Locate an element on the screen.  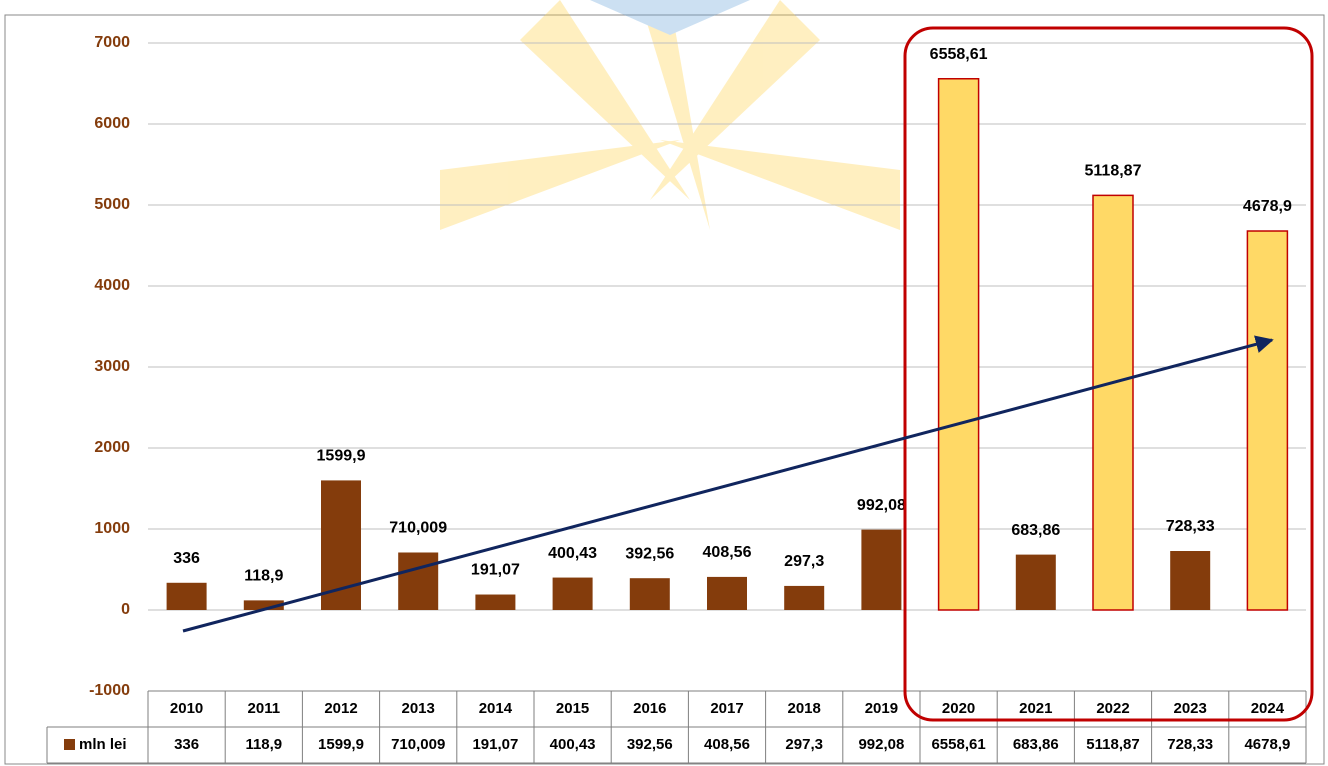
data-label: 4678,9 is located at coordinates (1267, 206).